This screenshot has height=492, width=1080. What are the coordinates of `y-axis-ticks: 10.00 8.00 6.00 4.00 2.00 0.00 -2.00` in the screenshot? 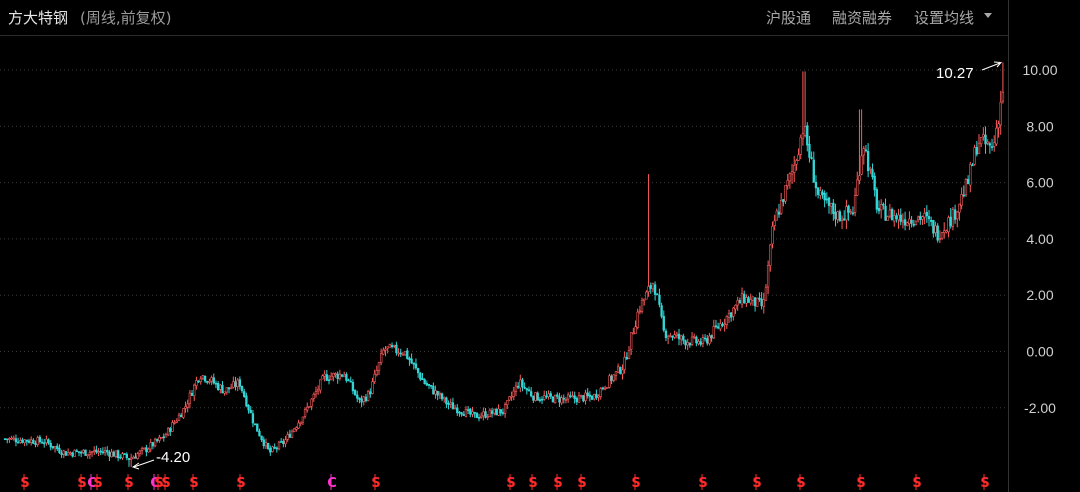 It's located at (1039, 239).